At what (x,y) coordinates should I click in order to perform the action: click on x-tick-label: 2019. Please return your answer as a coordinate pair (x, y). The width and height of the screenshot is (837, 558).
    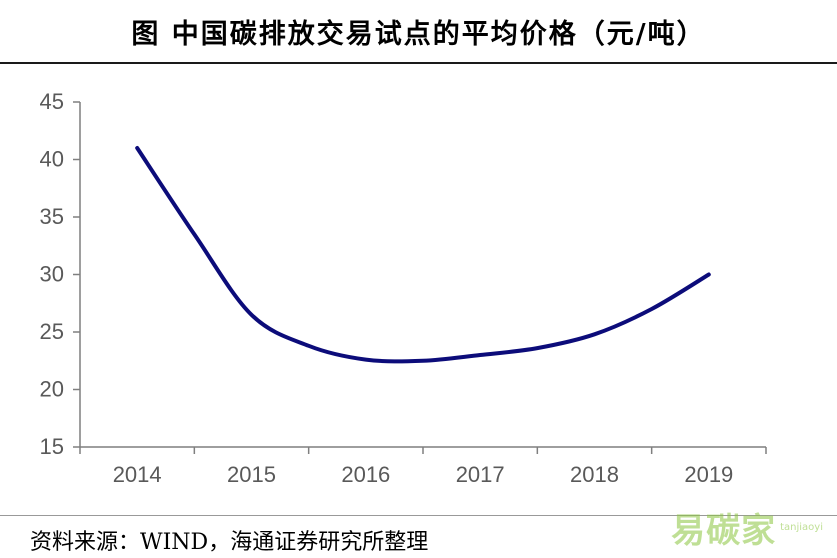
    Looking at the image, I should click on (708, 474).